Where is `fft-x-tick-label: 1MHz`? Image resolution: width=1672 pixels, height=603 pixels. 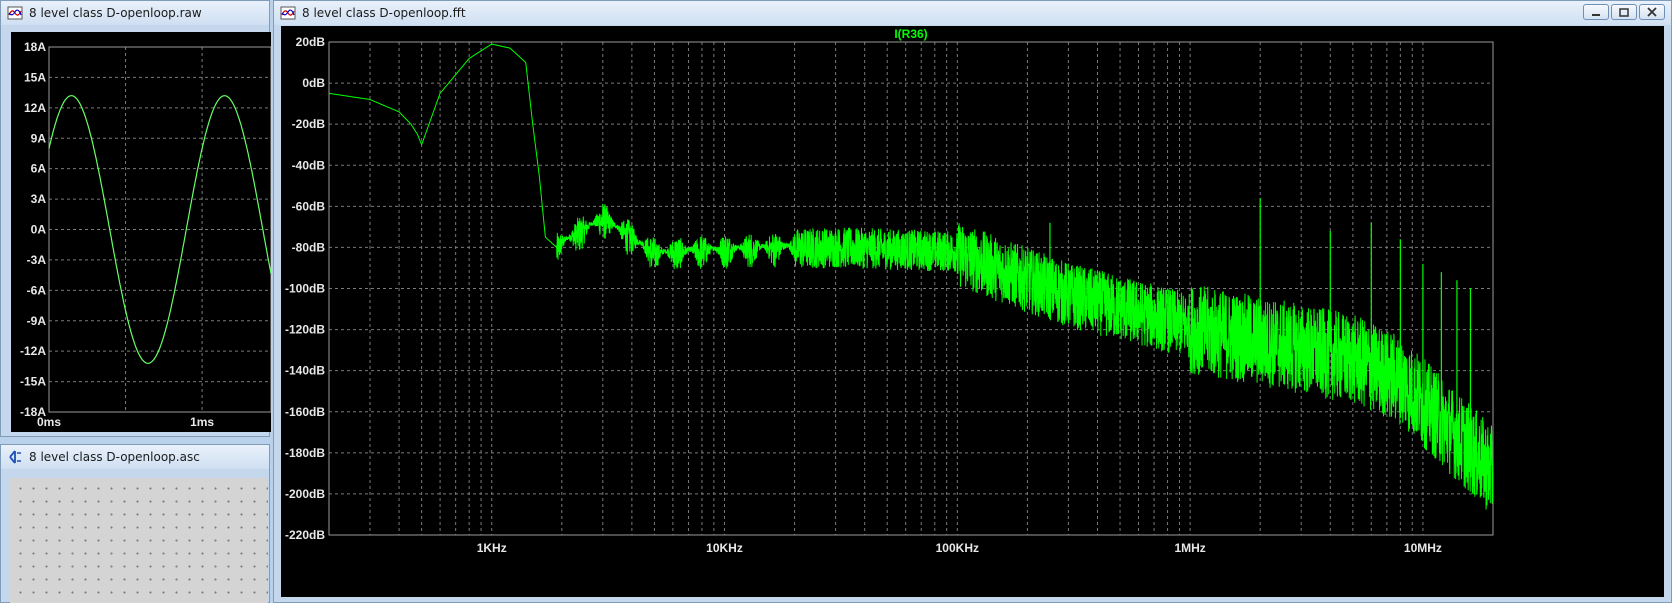 fft-x-tick-label: 1MHz is located at coordinates (1189, 548).